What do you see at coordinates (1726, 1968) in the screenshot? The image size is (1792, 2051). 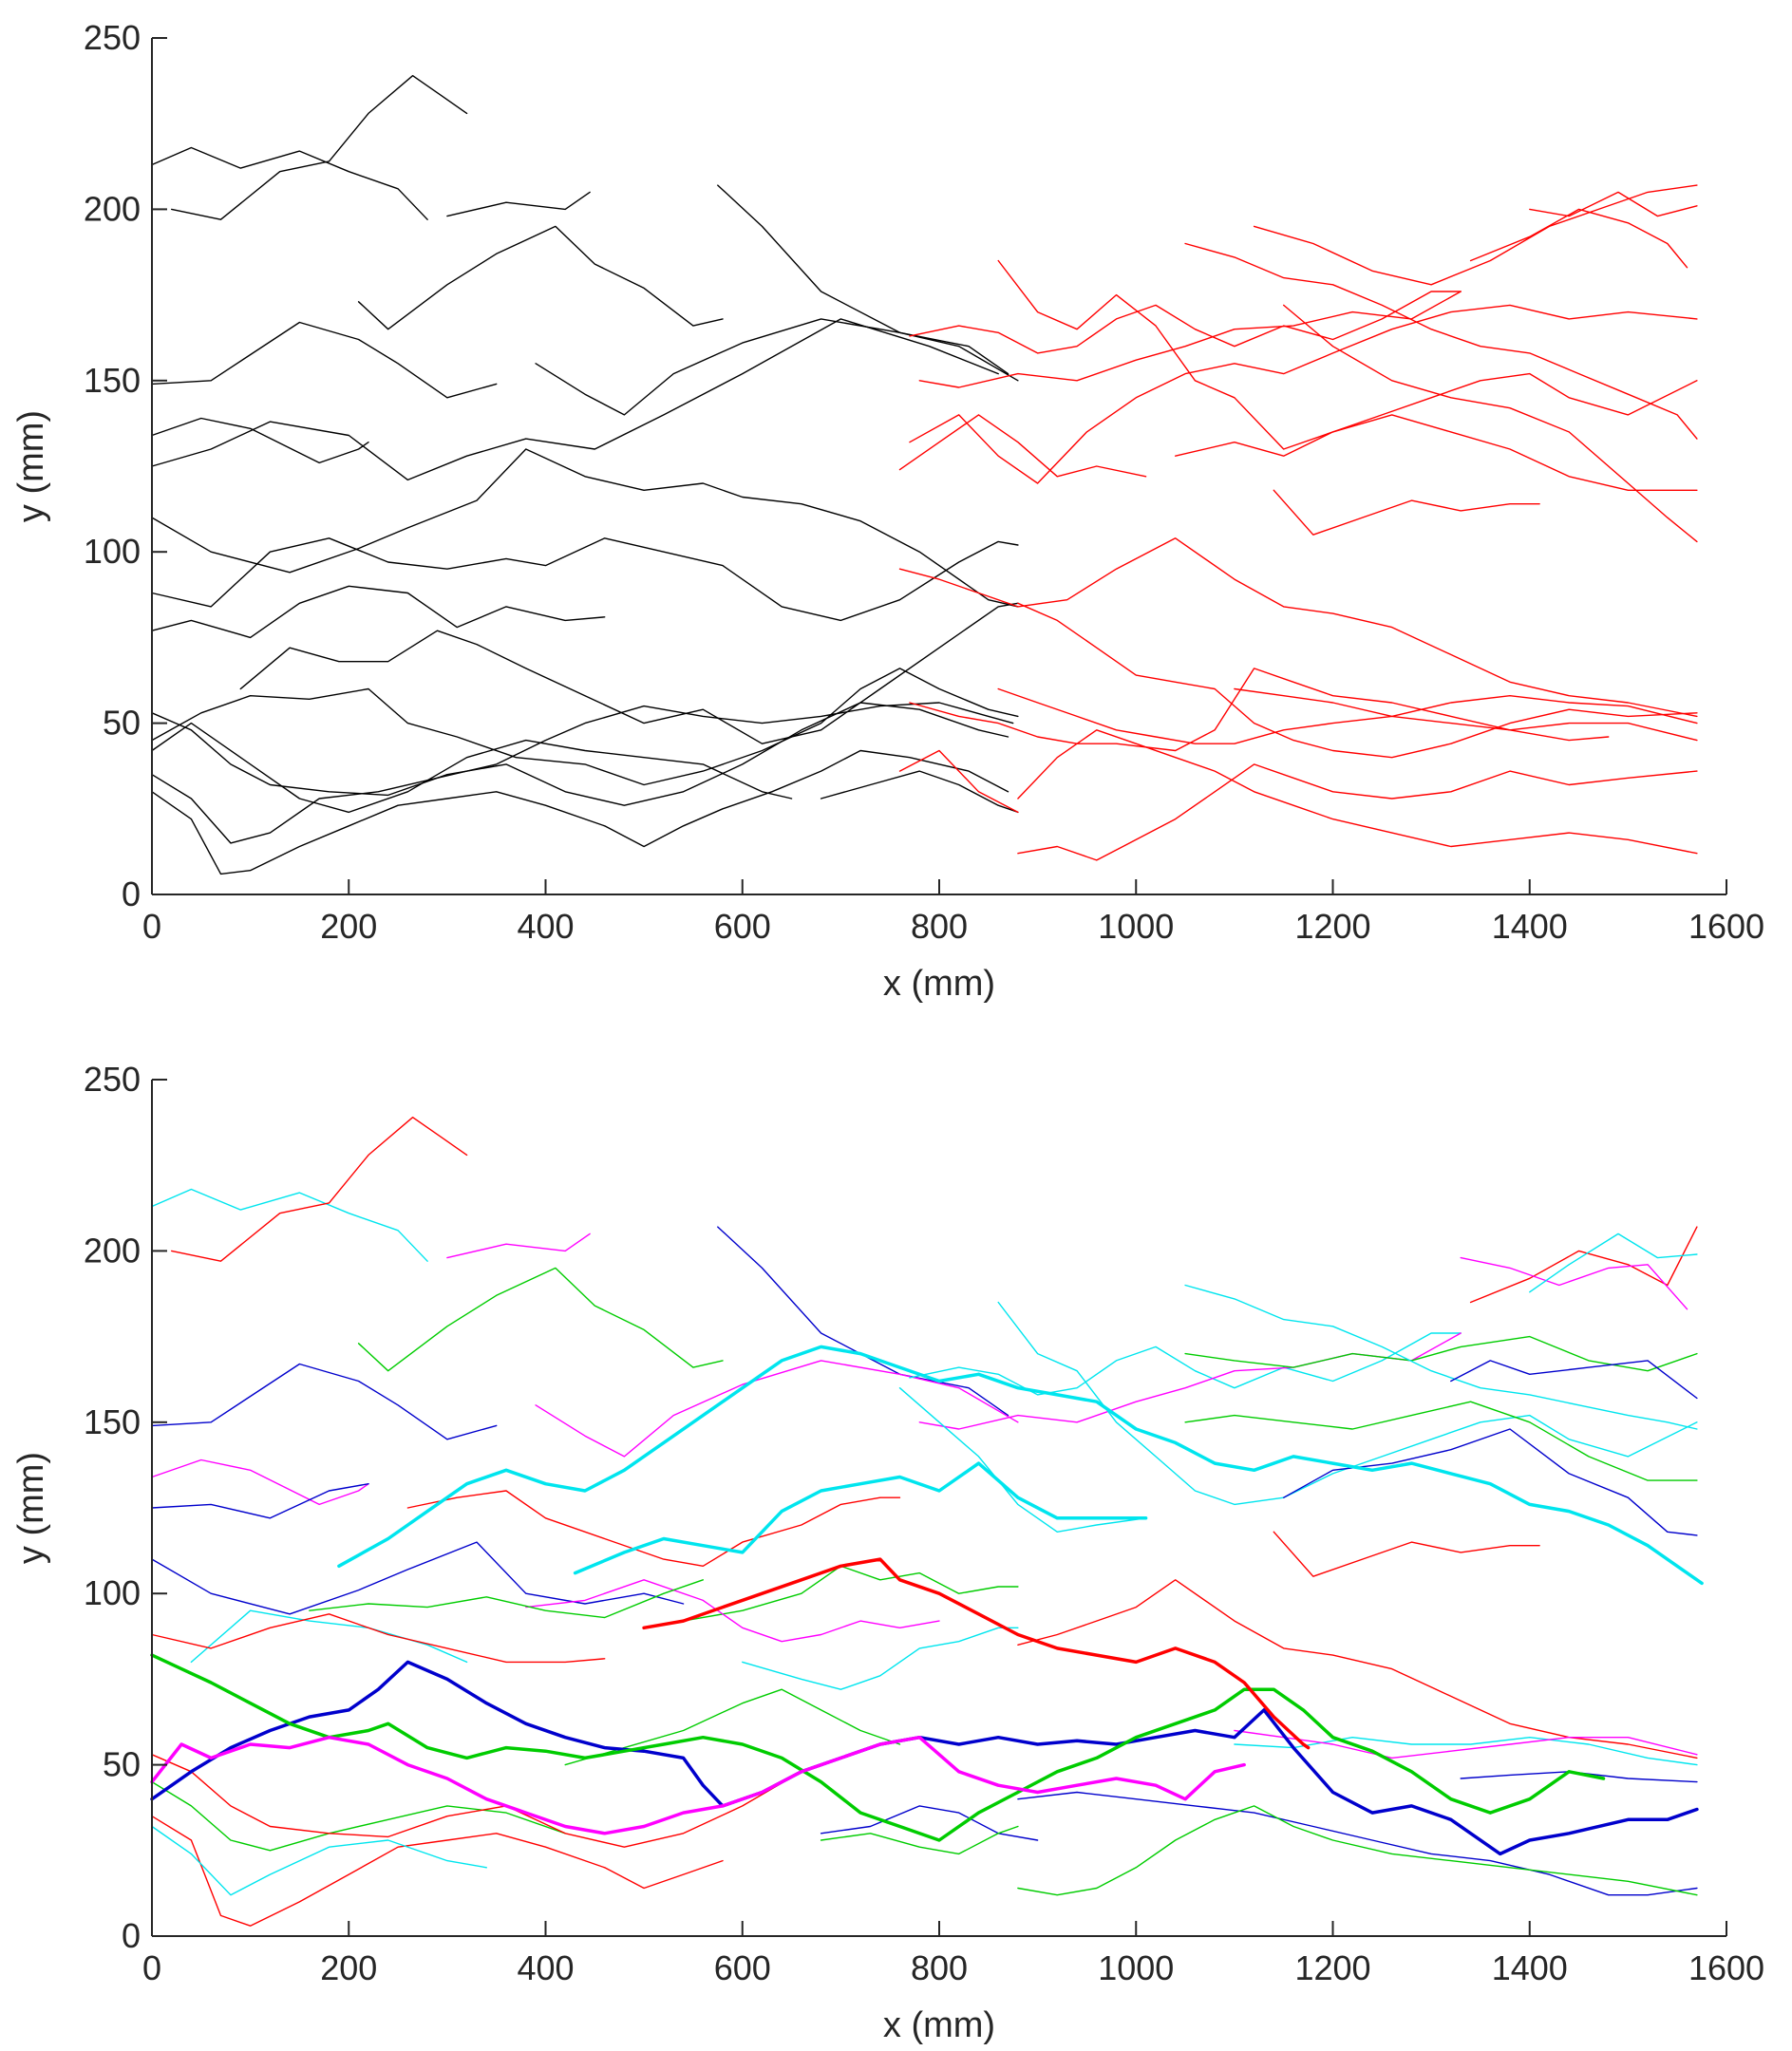 I see `bottom-x-tick-label: 1600` at bounding box center [1726, 1968].